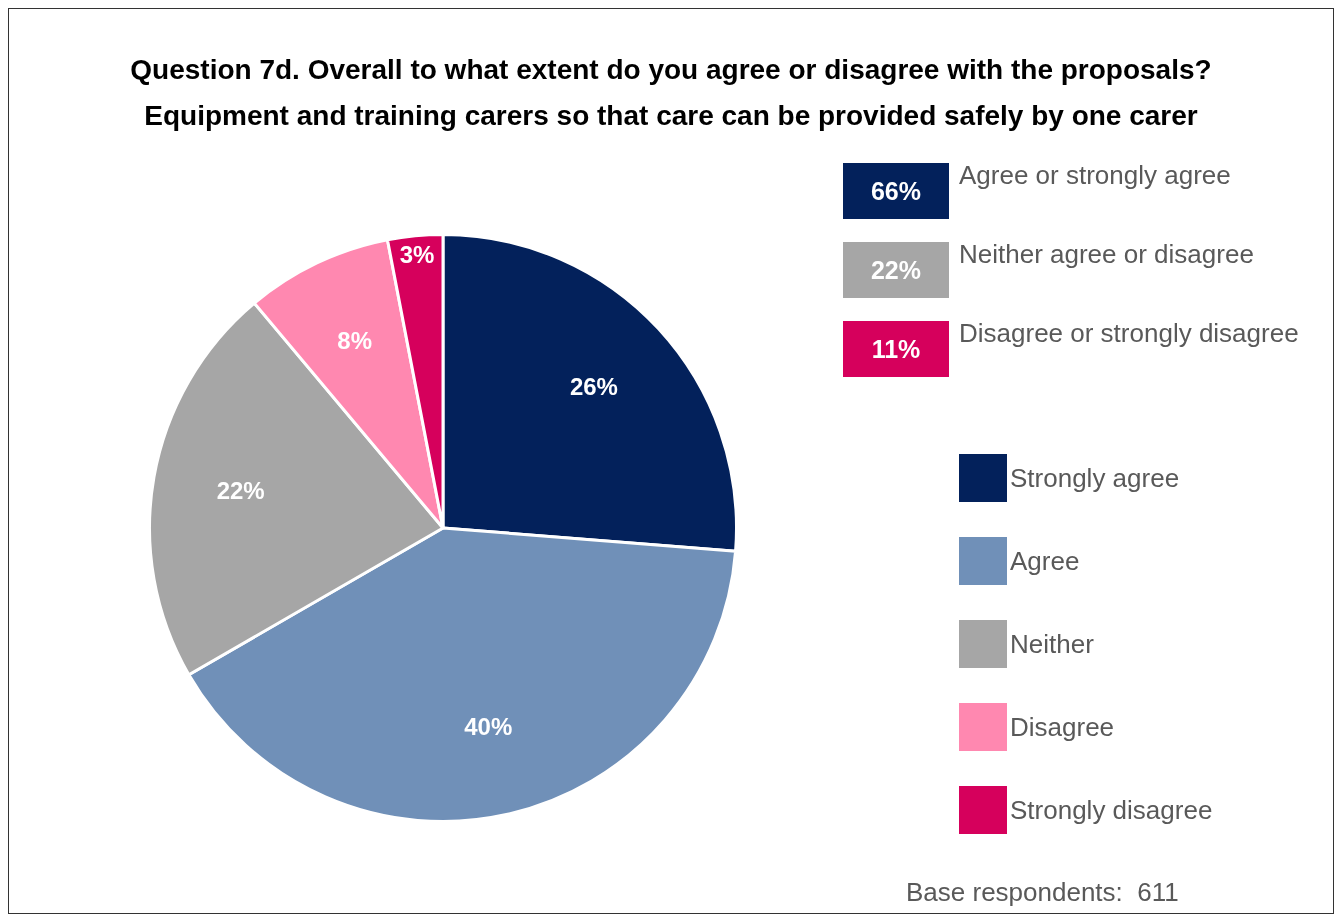 This screenshot has width=1342, height=922. What do you see at coordinates (896, 191) in the screenshot?
I see `text: 66%` at bounding box center [896, 191].